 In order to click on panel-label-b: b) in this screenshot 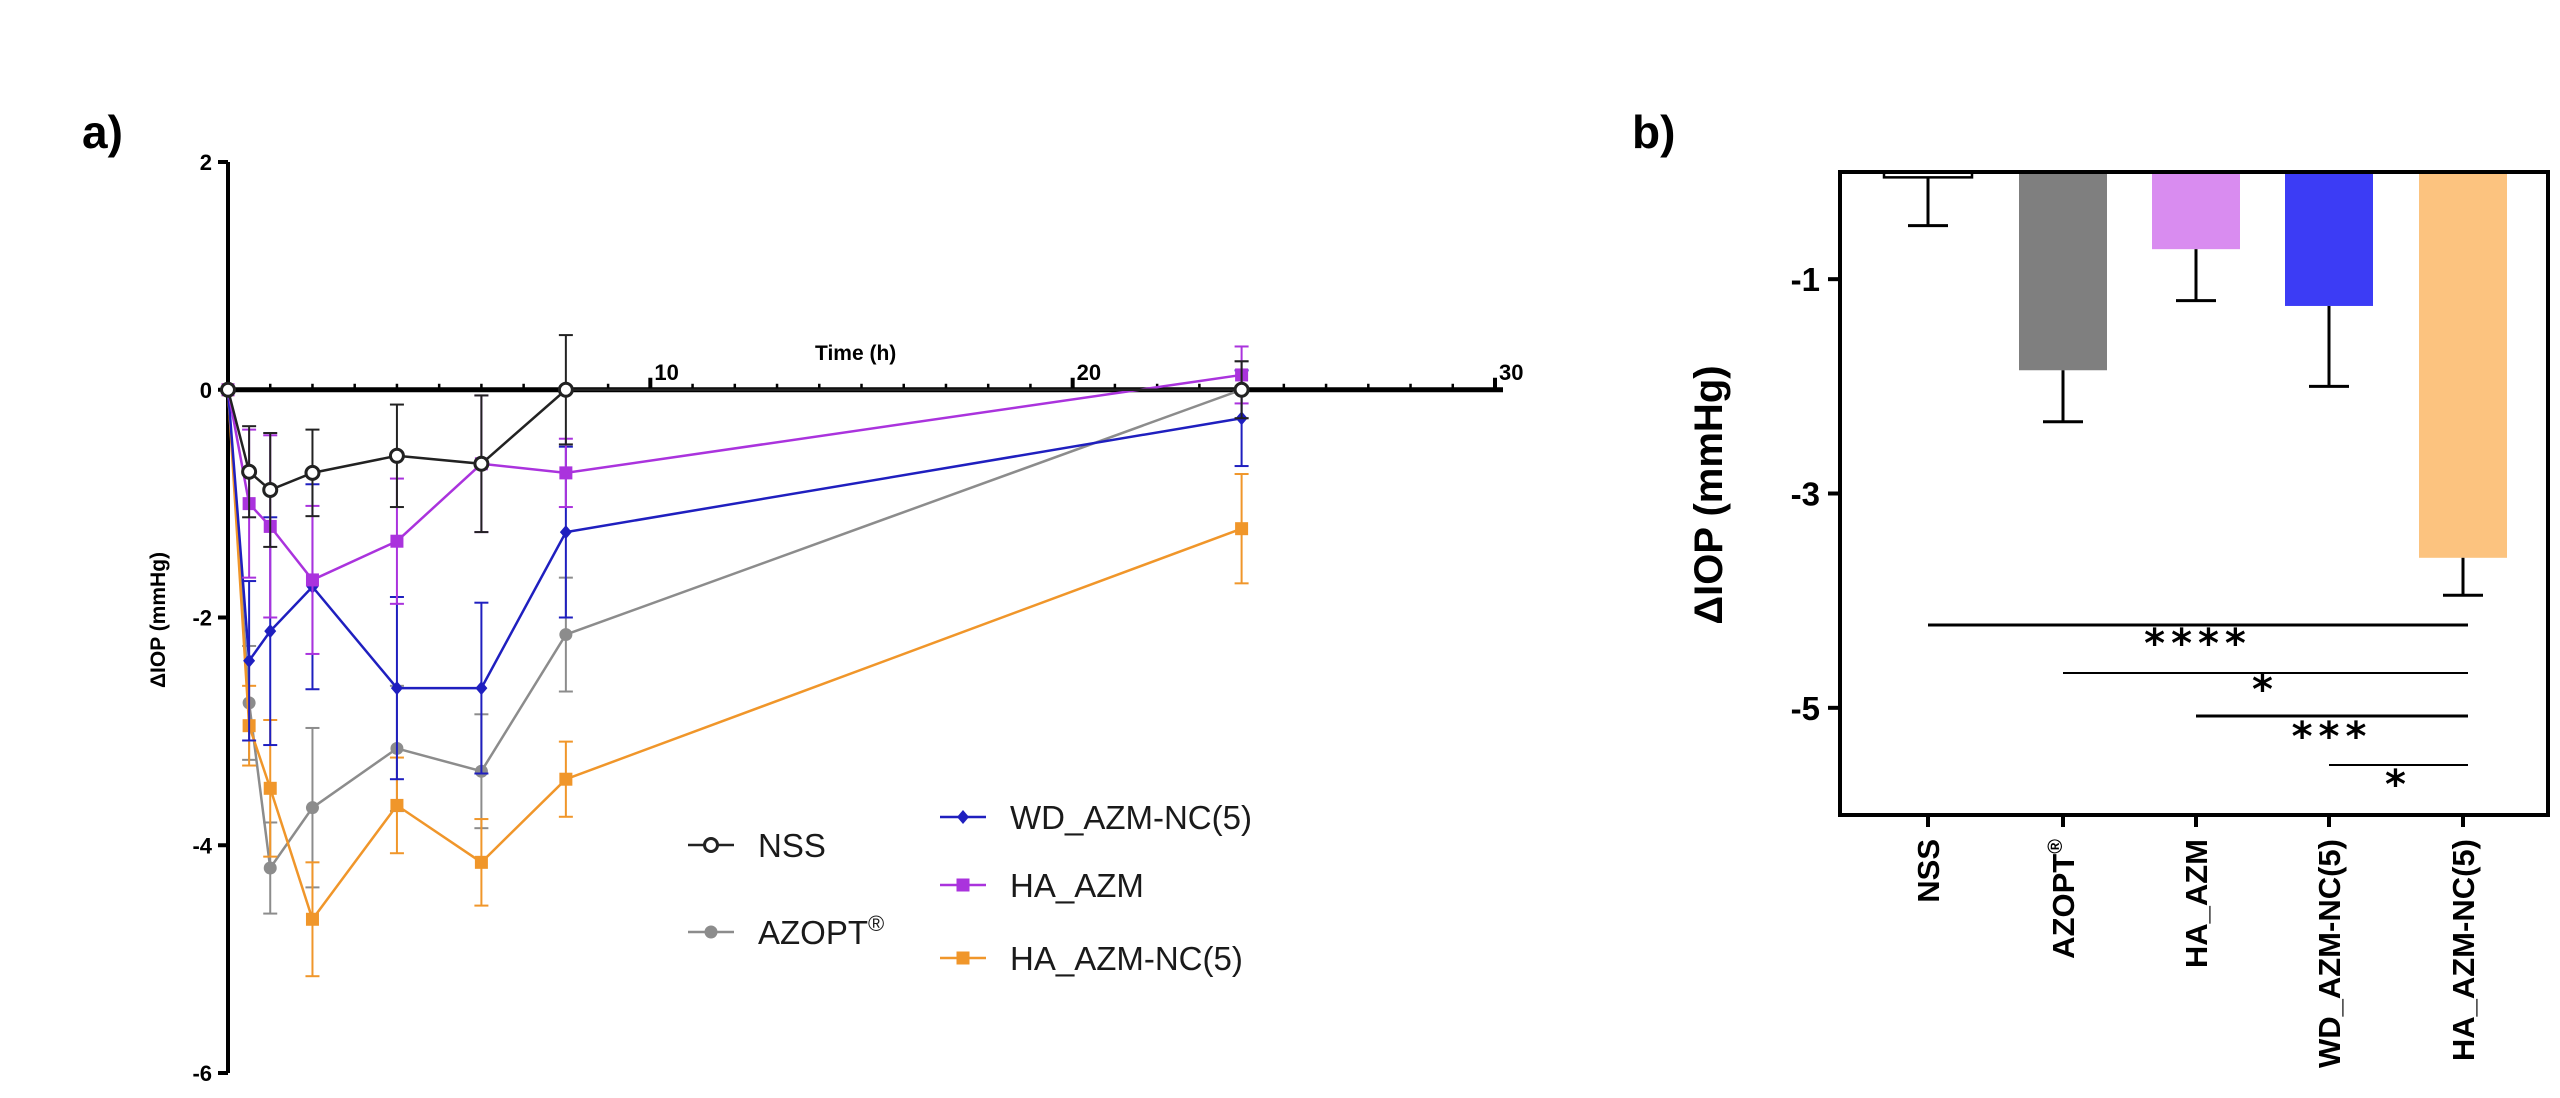, I will do `click(1653, 132)`.